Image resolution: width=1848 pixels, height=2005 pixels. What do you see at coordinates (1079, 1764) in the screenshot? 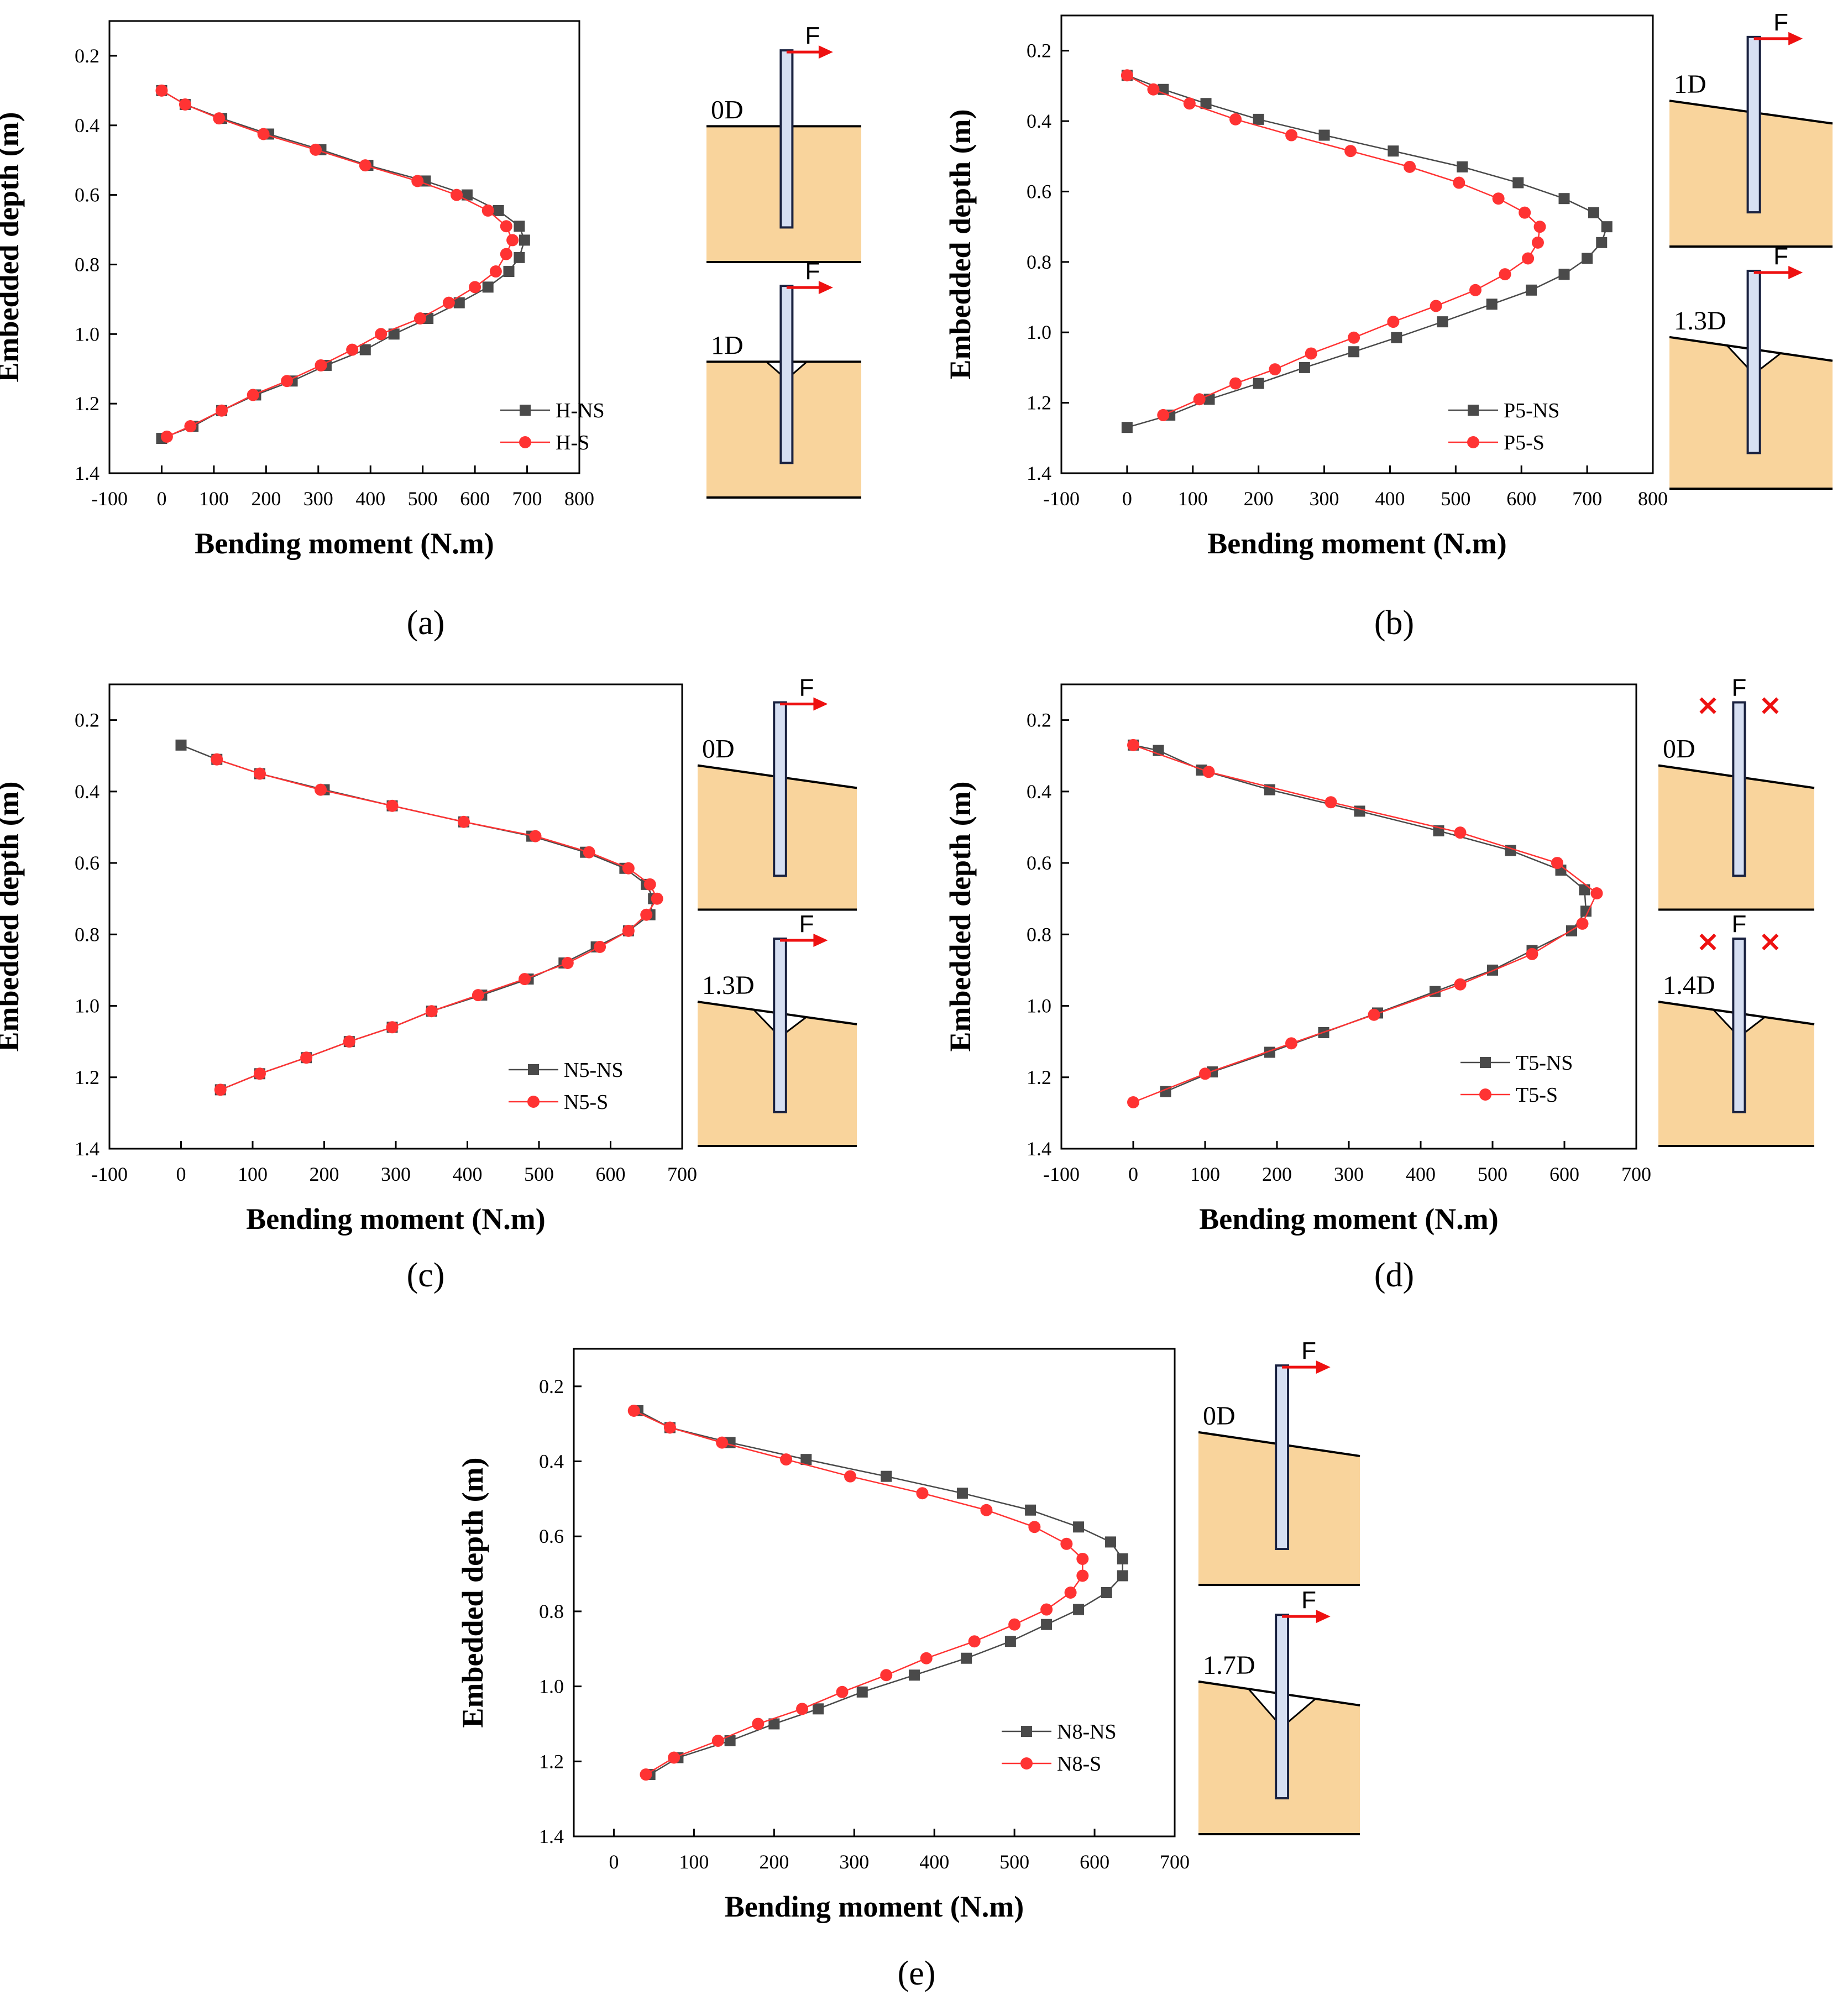
I see `legend-label: N8-S` at bounding box center [1079, 1764].